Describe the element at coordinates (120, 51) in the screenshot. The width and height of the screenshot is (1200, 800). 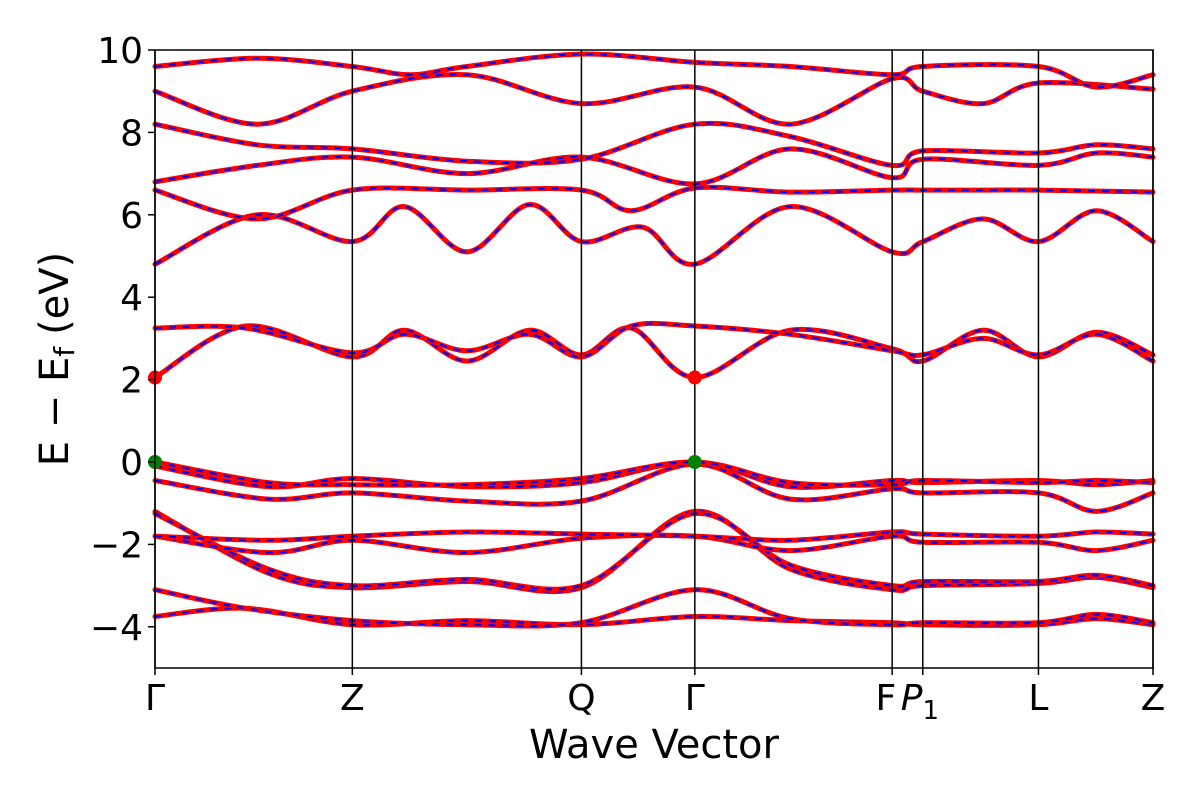
I see `y-tick-label-7: 10` at that location.